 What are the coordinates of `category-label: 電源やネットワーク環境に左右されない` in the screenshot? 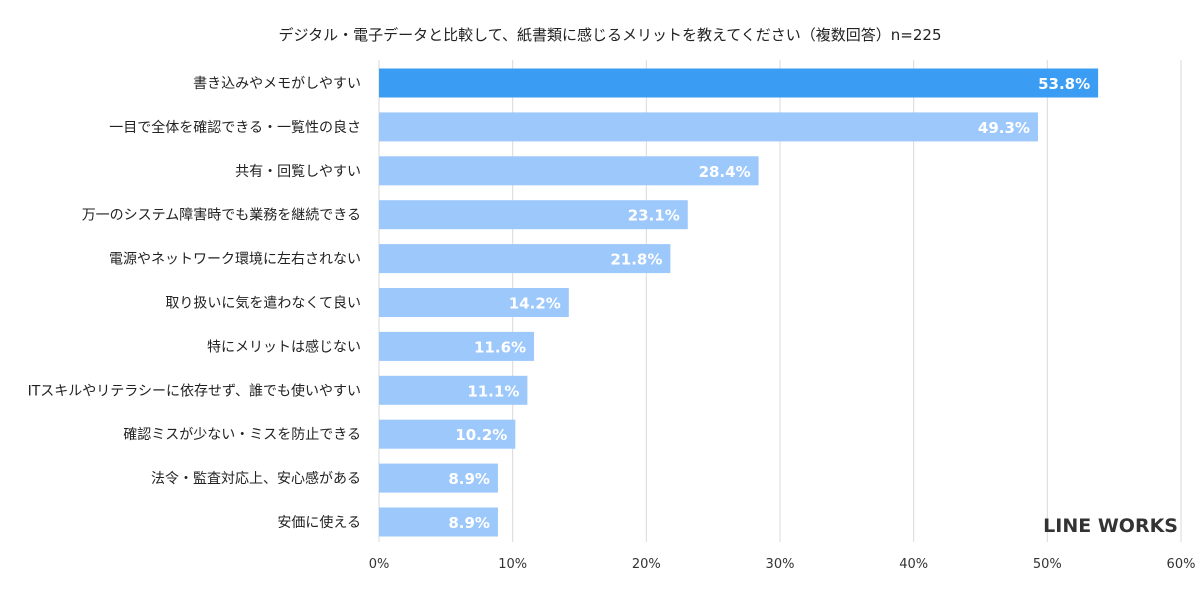 It's located at (235, 260).